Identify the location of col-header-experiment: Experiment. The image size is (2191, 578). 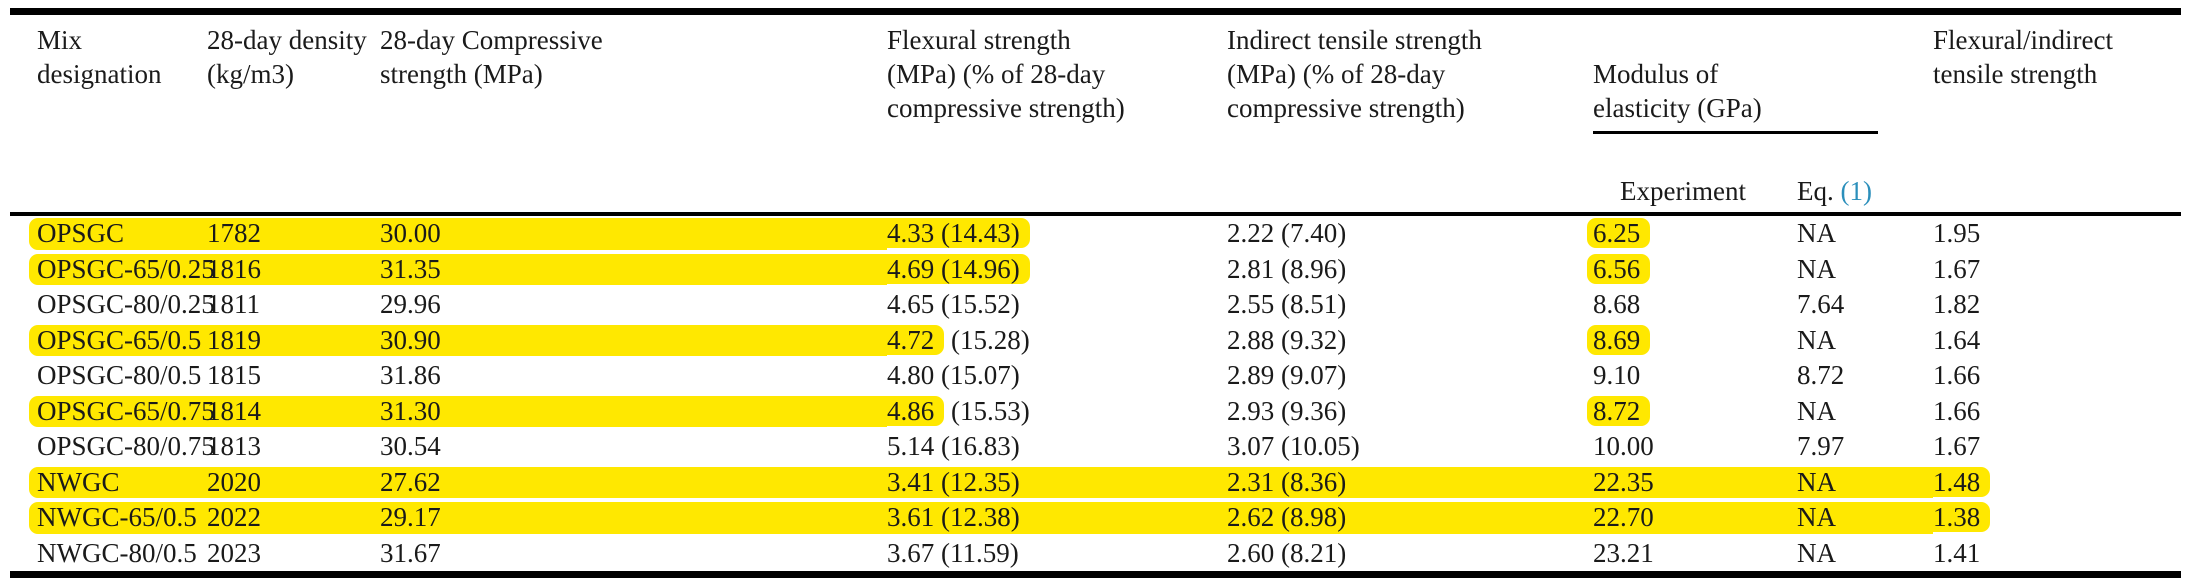
(1695, 192).